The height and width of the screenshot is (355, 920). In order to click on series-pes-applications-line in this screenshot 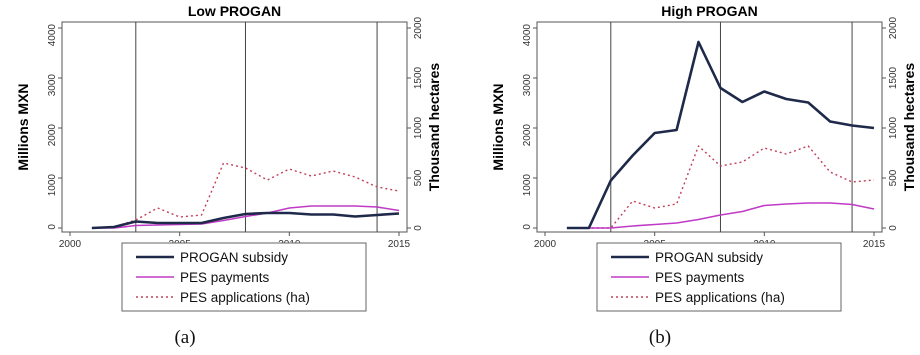, I will do `click(720, 187)`.